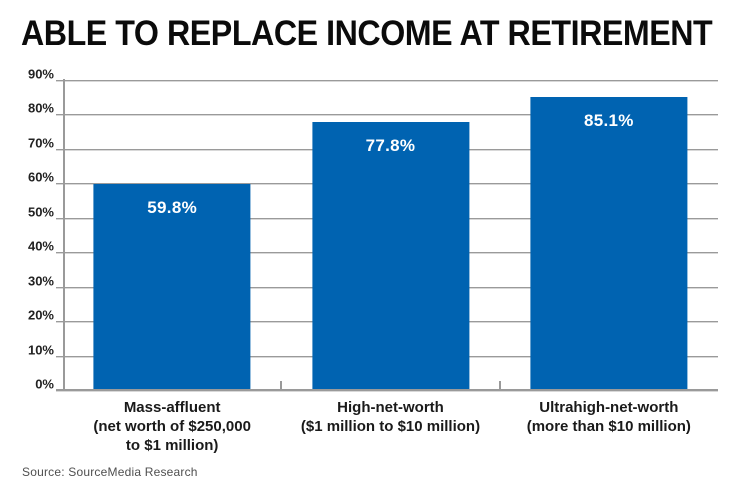 This screenshot has height=502, width=740. Describe the element at coordinates (40, 281) in the screenshot. I see `y-tick-label-30: 30%` at that location.